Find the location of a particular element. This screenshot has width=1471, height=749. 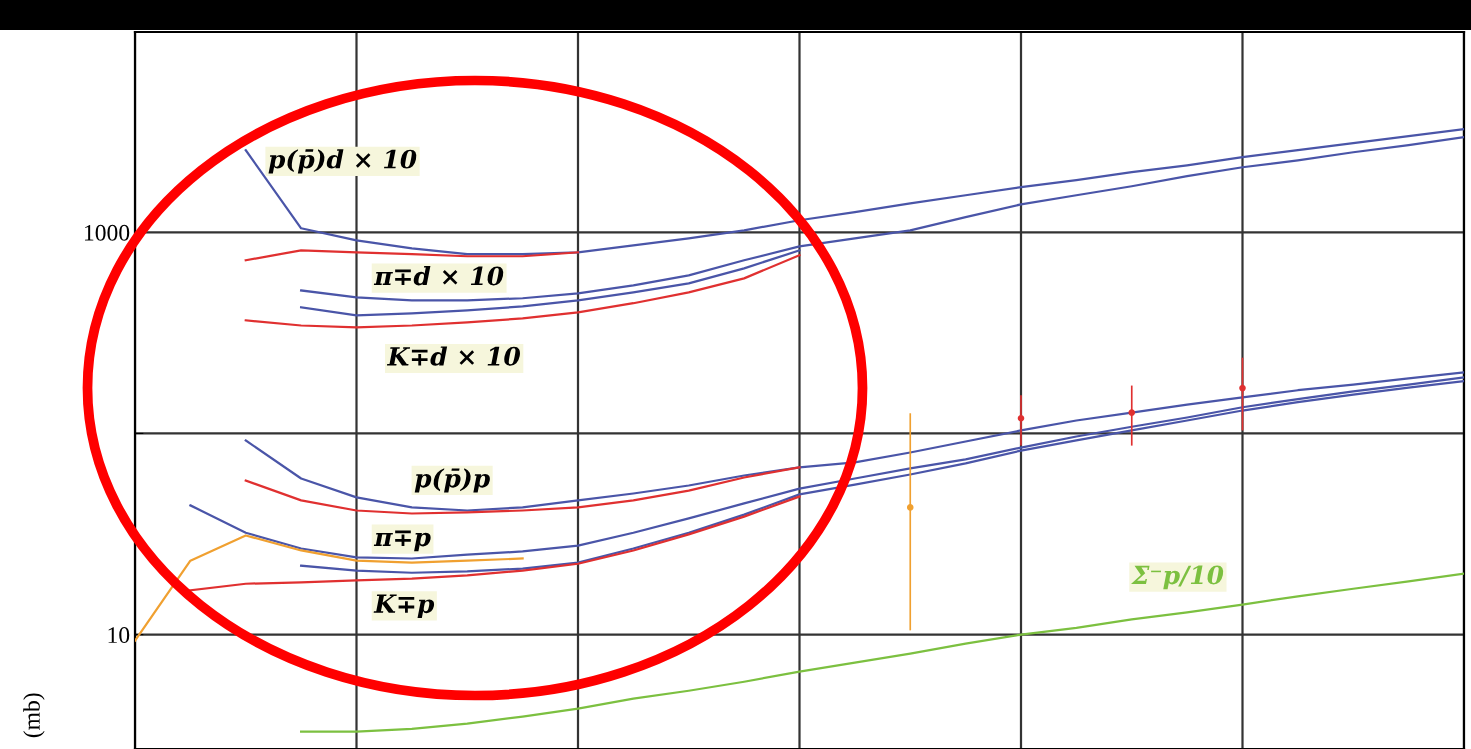

y-tick-label: 10 is located at coordinates (119, 635).